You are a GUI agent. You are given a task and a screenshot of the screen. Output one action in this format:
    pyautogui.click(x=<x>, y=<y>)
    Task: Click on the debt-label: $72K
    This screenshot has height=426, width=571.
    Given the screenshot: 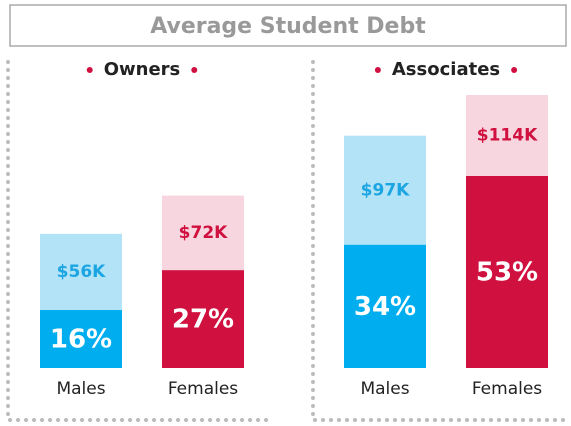 What is the action you would take?
    pyautogui.click(x=203, y=233)
    